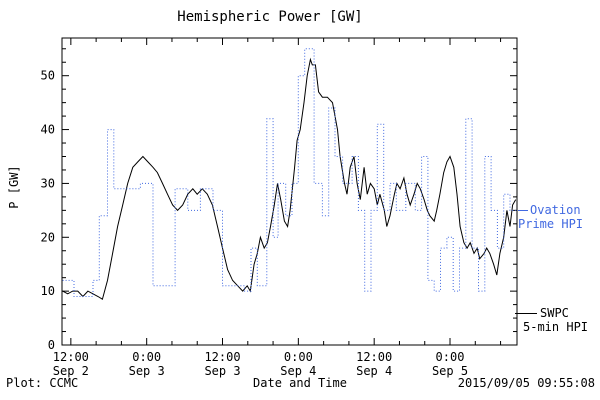 The image size is (600, 400). What do you see at coordinates (48, 183) in the screenshot?
I see `svg-text: 30` at bounding box center [48, 183].